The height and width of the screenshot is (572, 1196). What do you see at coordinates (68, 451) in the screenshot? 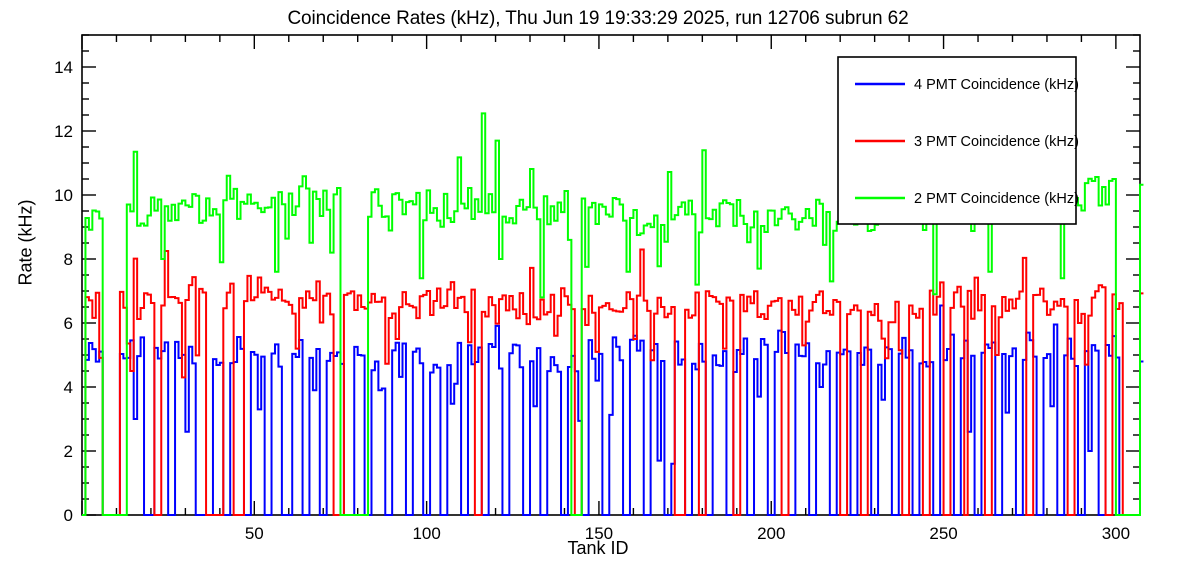
I see `y-tick-label: 2` at bounding box center [68, 451].